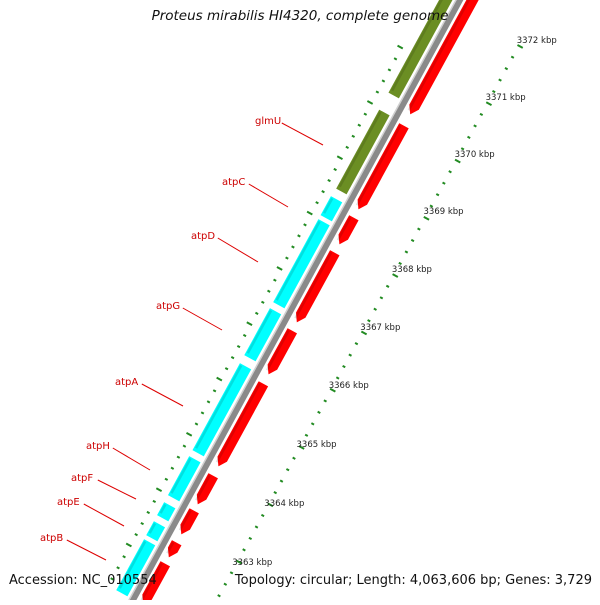  Describe the element at coordinates (185, 520) in the screenshot. I see `minus-strand-feature-7-shade` at that location.